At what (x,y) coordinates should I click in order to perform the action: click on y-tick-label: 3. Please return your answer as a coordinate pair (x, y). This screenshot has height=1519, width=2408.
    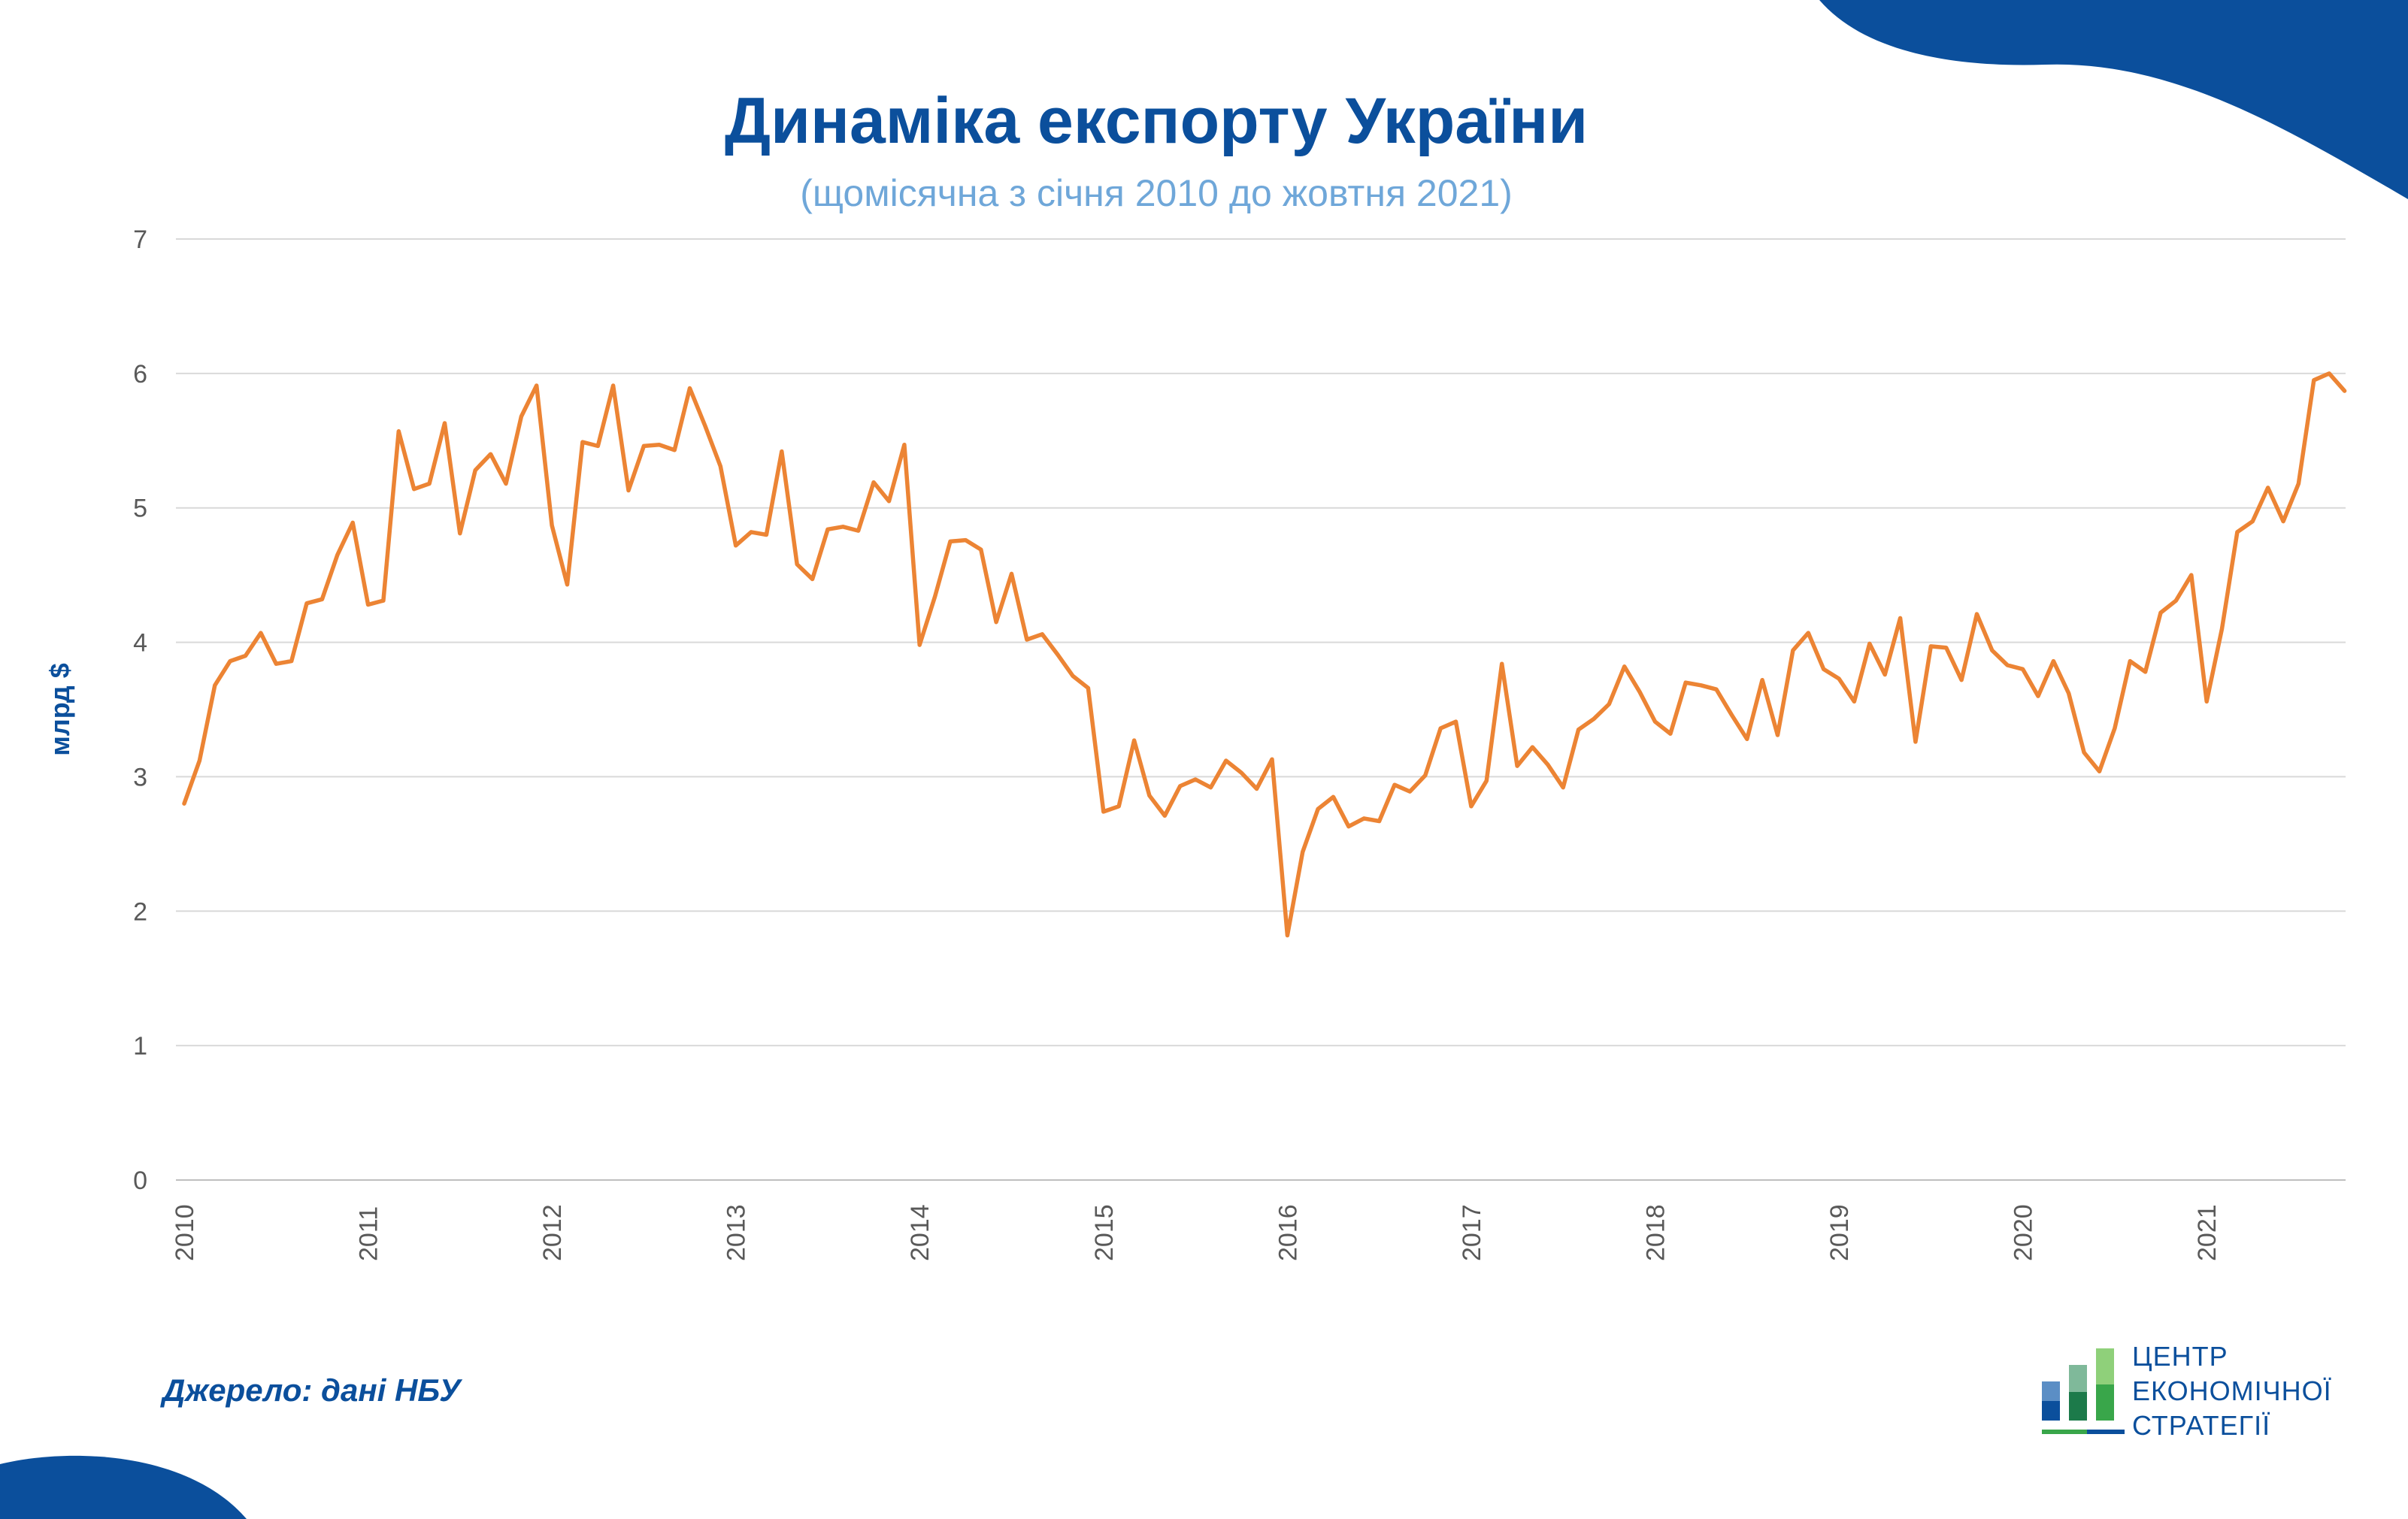
    Looking at the image, I should click on (140, 777).